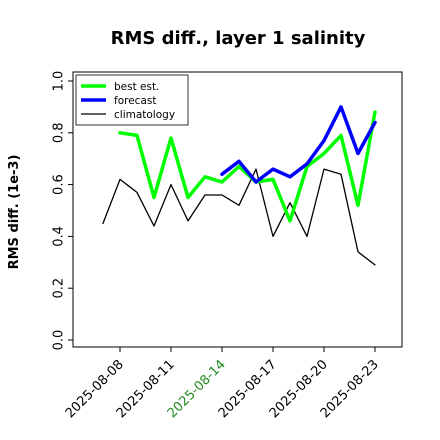 Image resolution: width=440 pixels, height=440 pixels. I want to click on legend: best est. forecast climatology, so click(132, 100).